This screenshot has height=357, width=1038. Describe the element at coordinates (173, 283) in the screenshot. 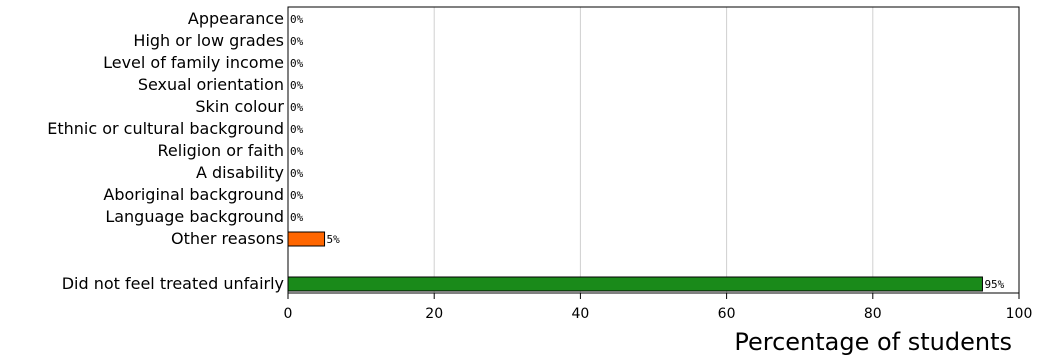

I see `category-label: Did not feel treated unfairly` at that location.